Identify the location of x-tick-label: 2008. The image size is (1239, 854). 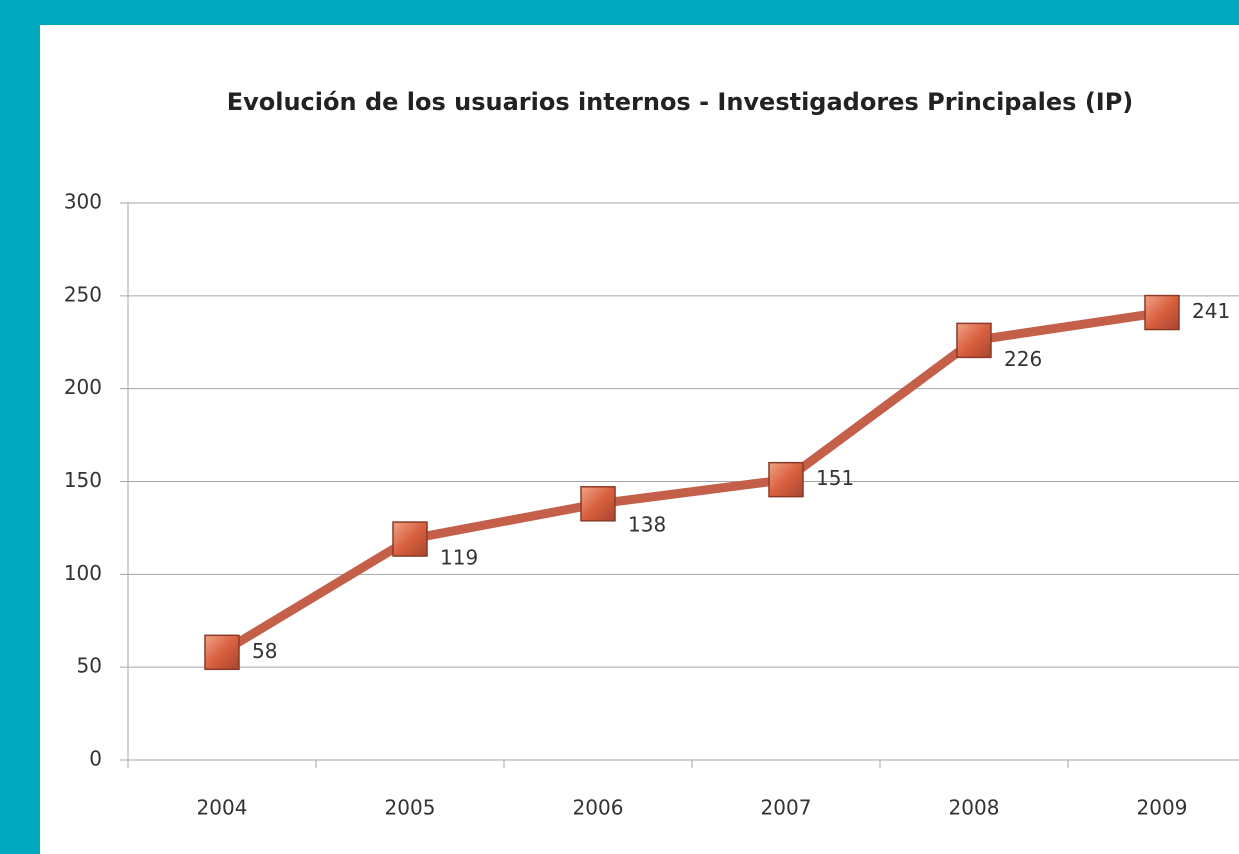
(974, 808).